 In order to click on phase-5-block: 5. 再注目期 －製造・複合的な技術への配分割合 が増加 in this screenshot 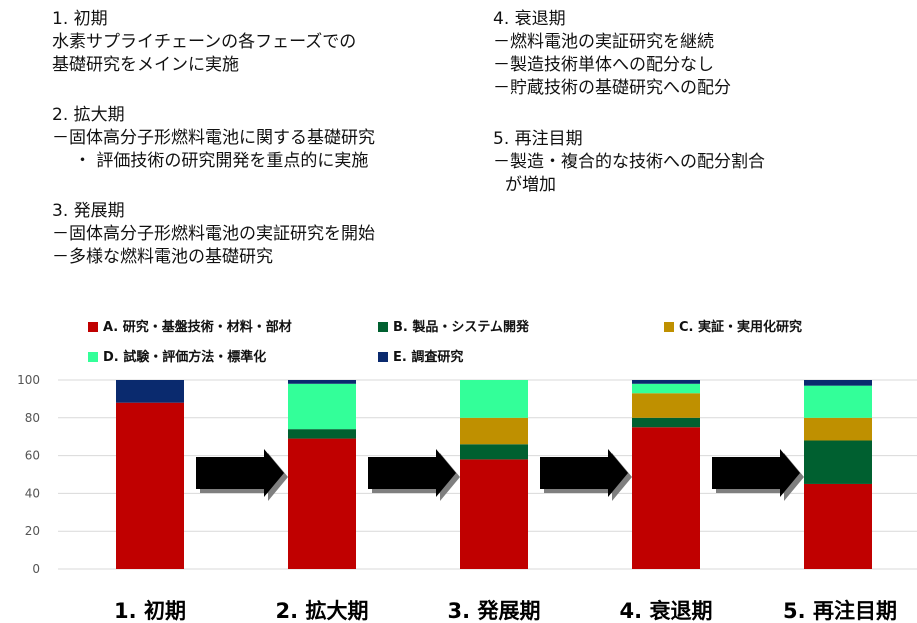, I will do `click(629, 162)`.